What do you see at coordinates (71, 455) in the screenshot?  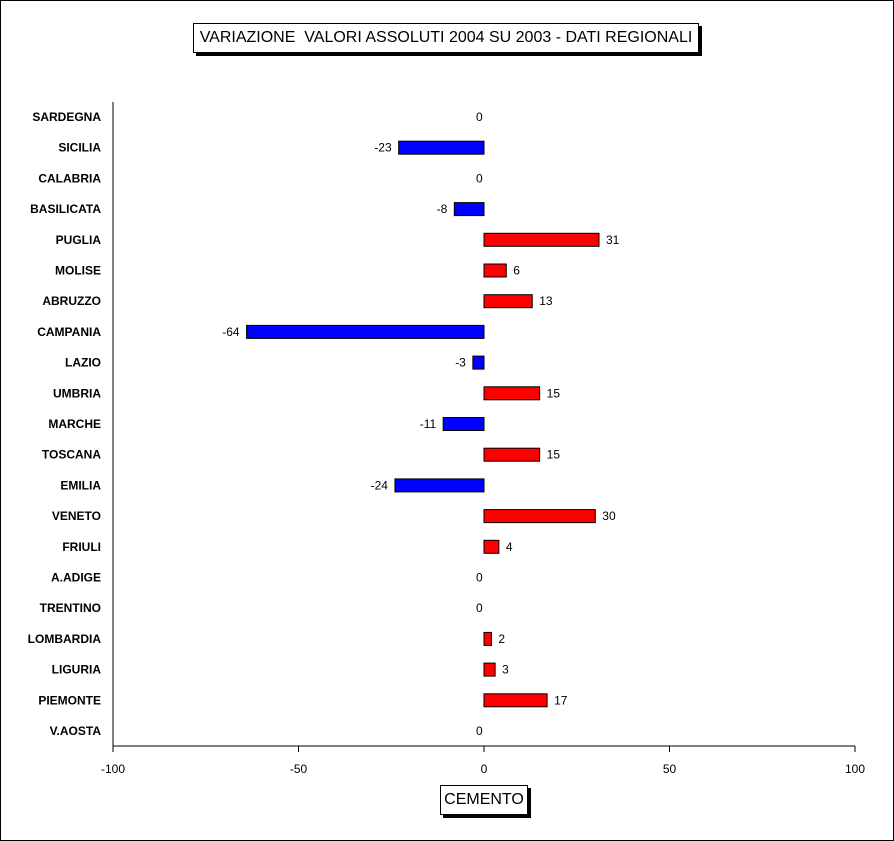 I see `category-label: TOSCANA` at bounding box center [71, 455].